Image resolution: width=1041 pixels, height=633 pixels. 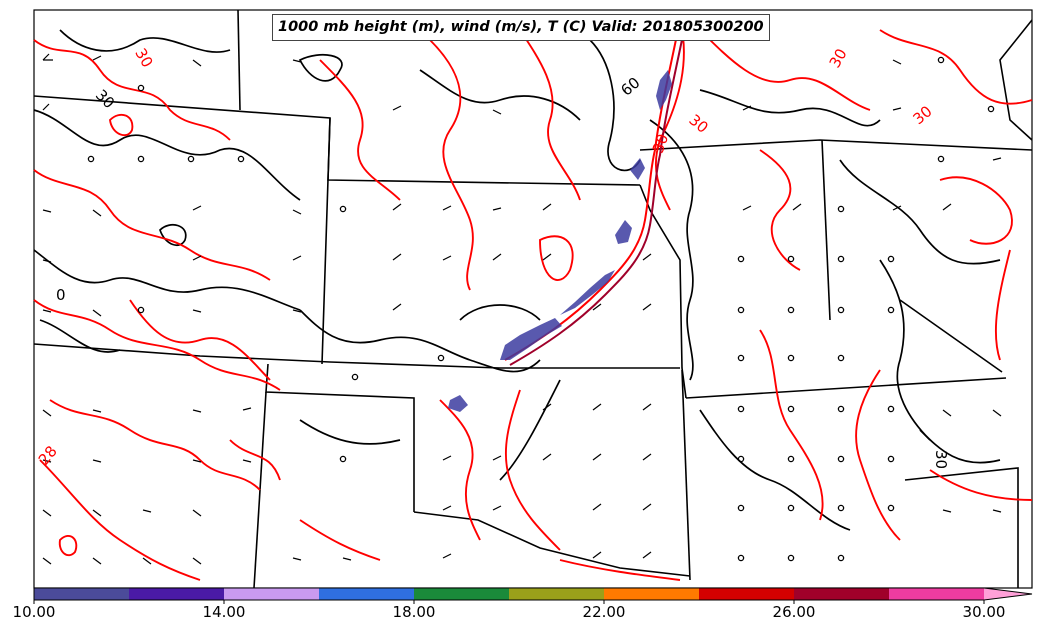 What do you see at coordinates (604, 612) in the screenshot?
I see `colorbar-tick-3: 22.00` at bounding box center [604, 612].